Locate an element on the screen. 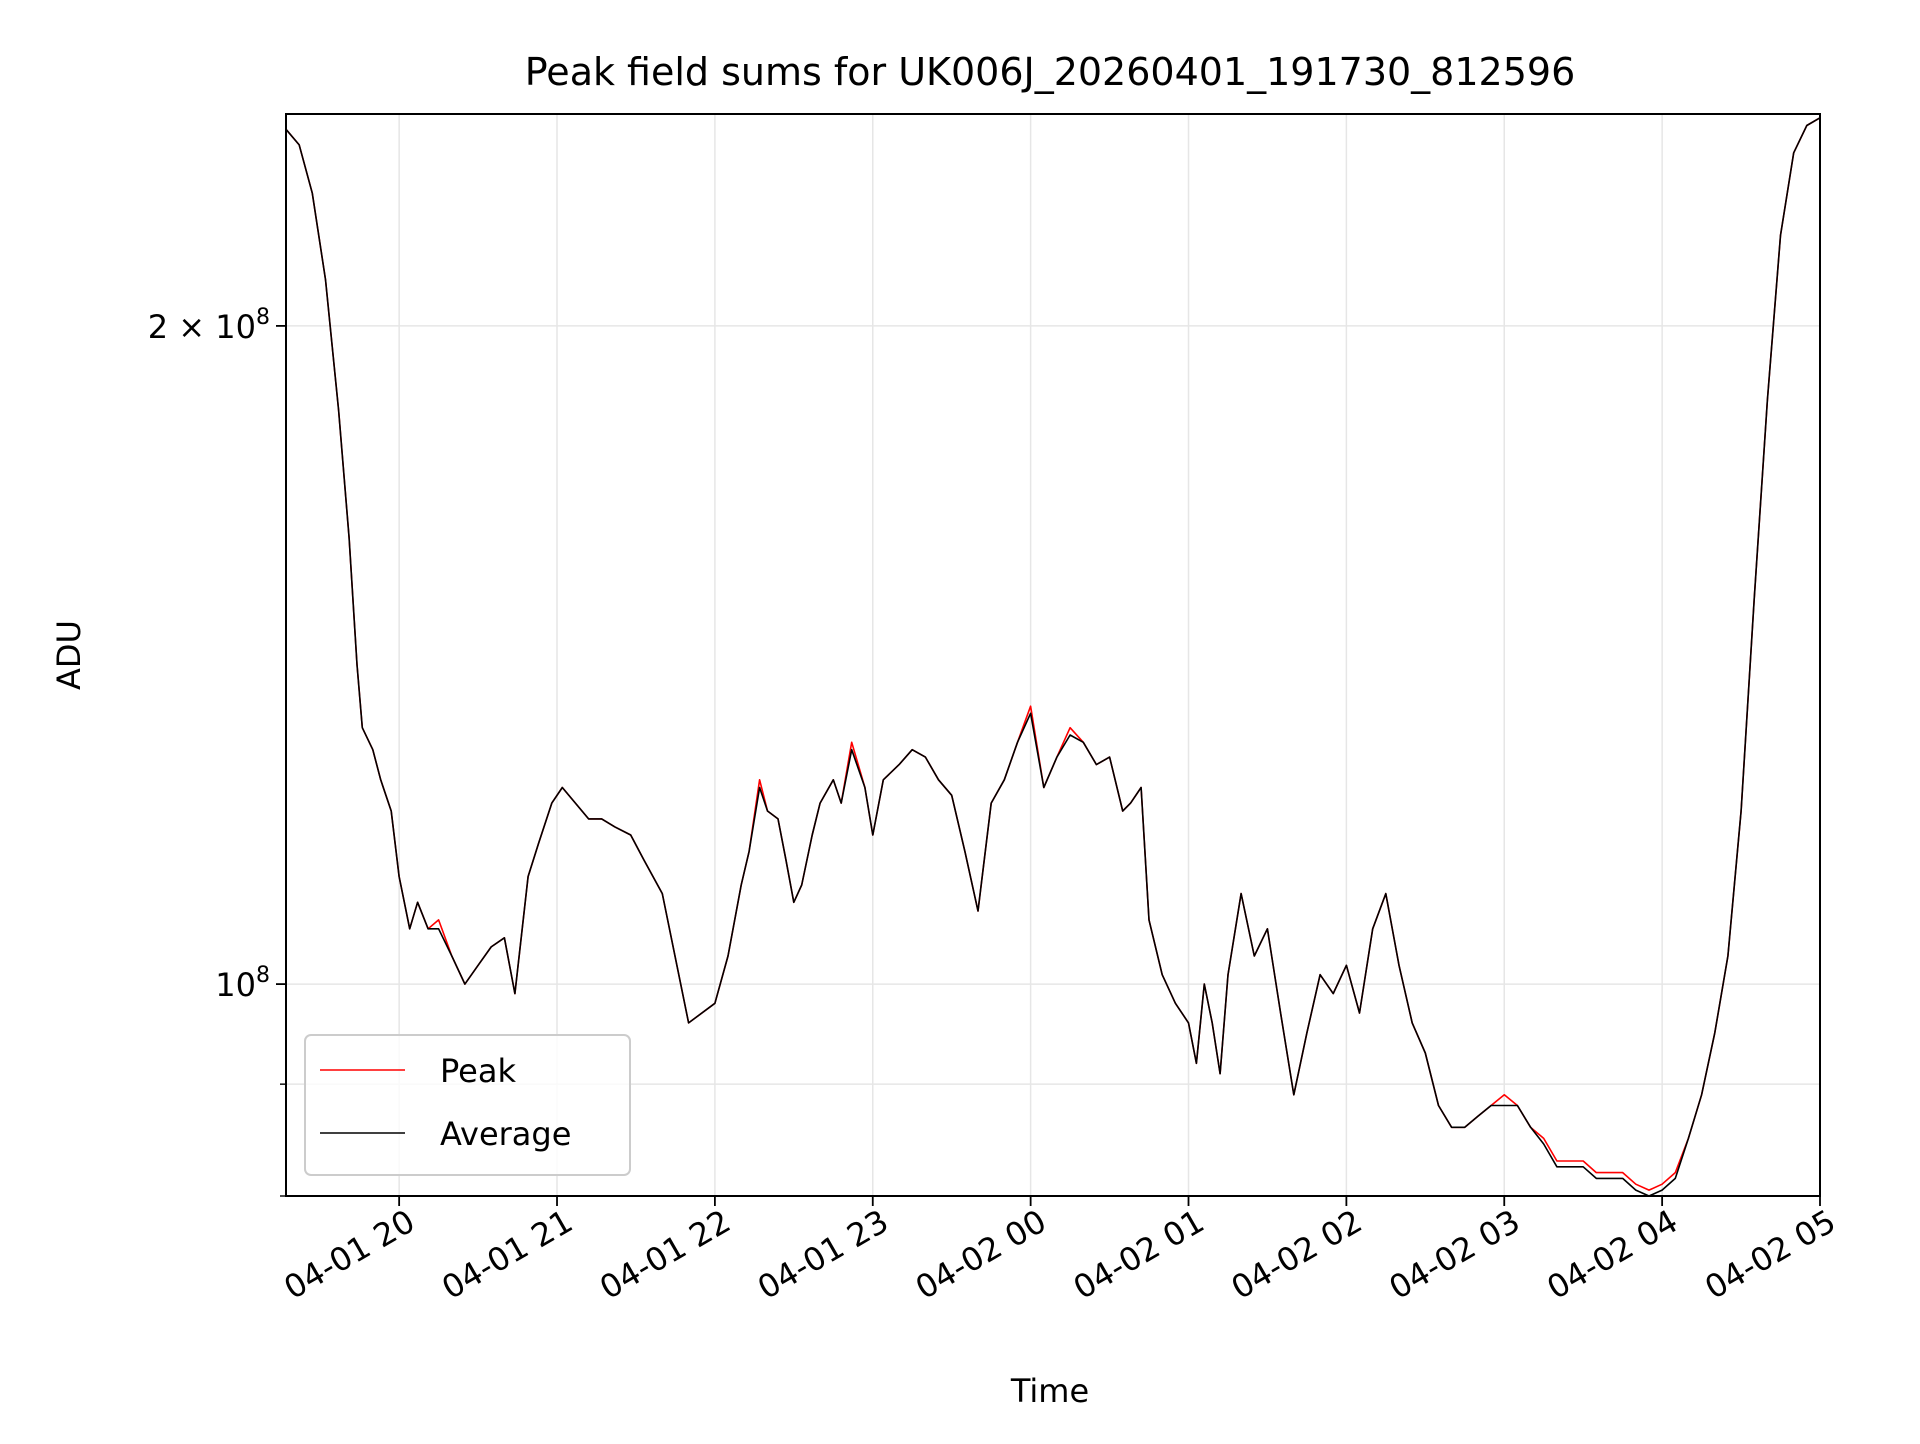  x-axis-label: Time is located at coordinates (1049, 1391).